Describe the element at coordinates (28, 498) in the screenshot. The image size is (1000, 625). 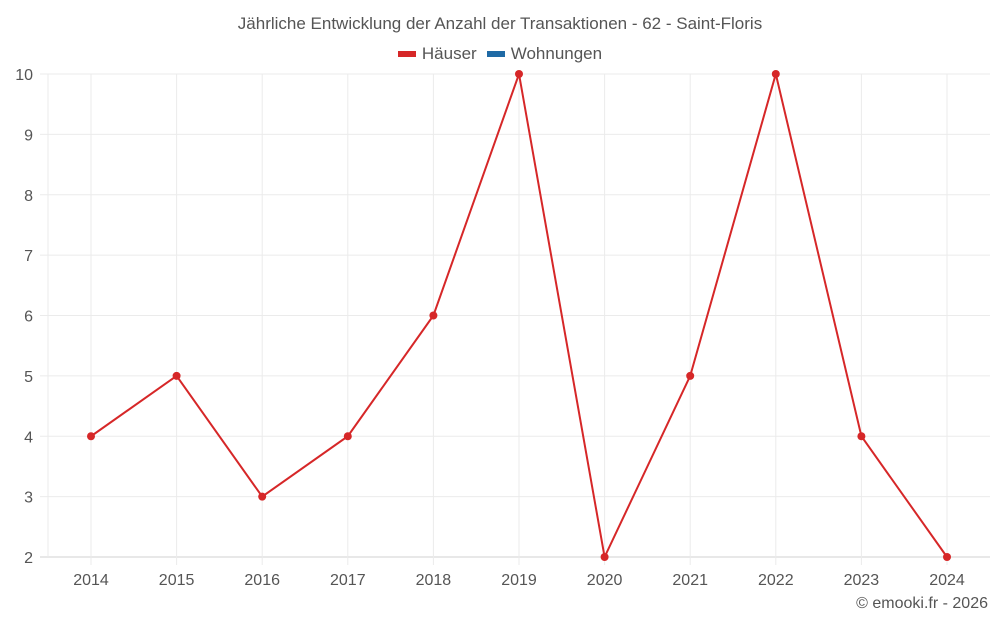
I see `y-tick-label: 3` at that location.